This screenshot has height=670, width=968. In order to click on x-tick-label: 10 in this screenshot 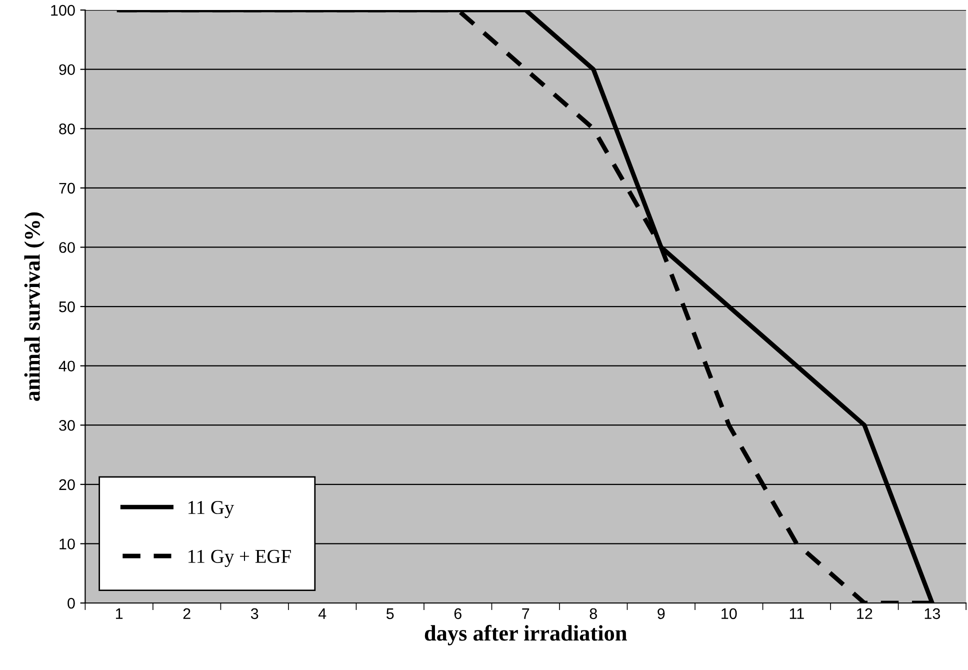, I will do `click(729, 614)`.